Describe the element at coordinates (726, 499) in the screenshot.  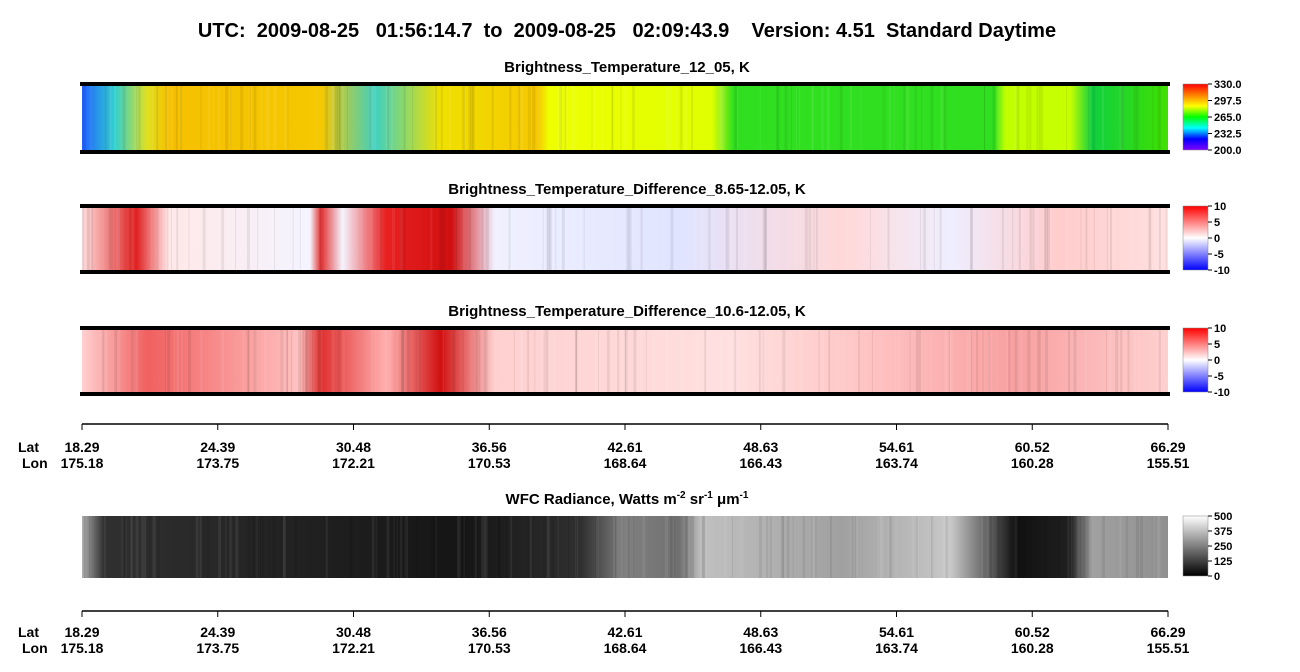
I see `title-part: μm` at that location.